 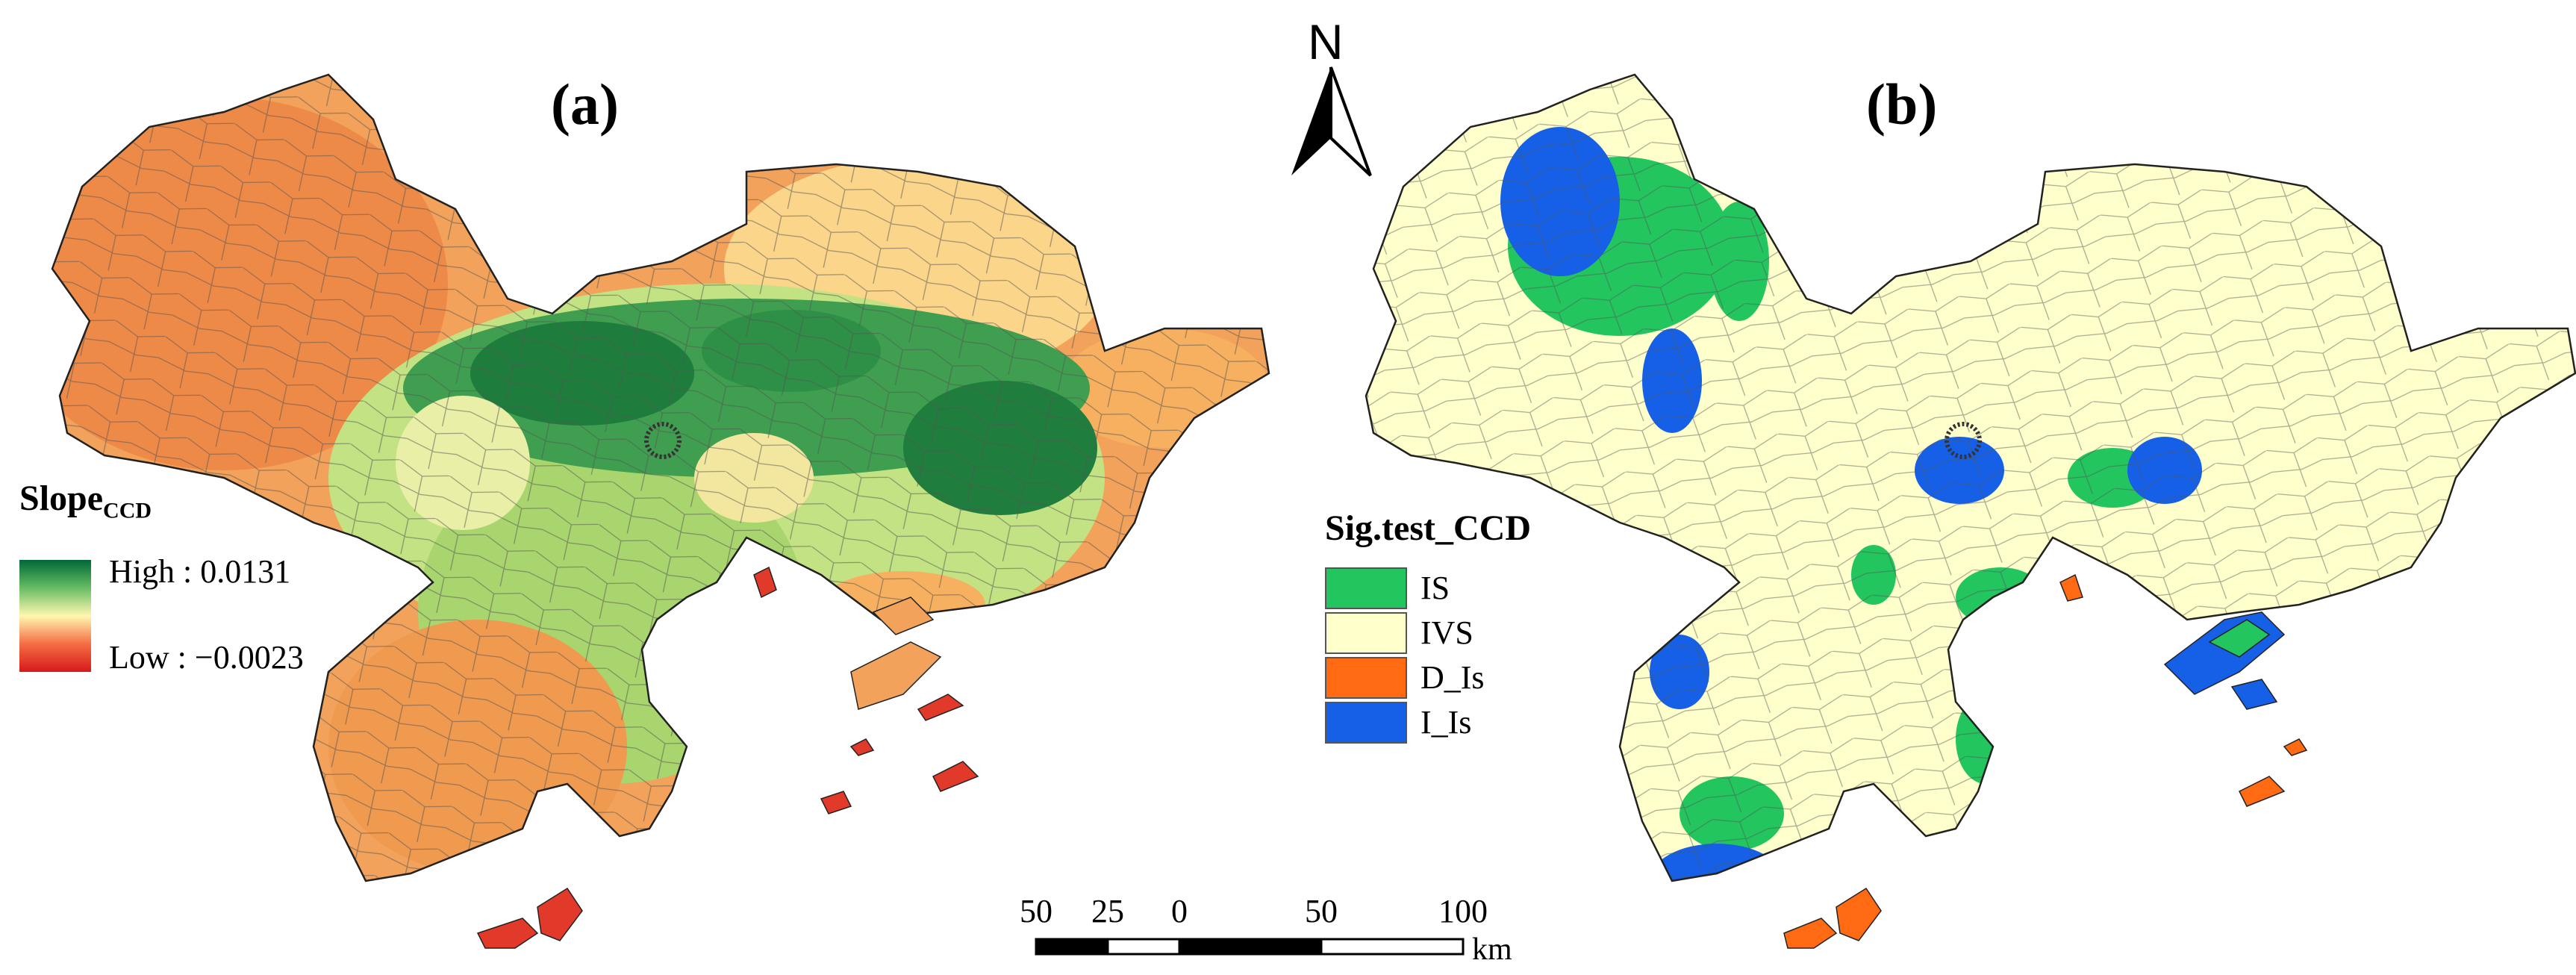 What do you see at coordinates (1481, 631) in the screenshot?
I see `legend-b: Sig.test_CCD IS IVS D_Is I_Is` at bounding box center [1481, 631].